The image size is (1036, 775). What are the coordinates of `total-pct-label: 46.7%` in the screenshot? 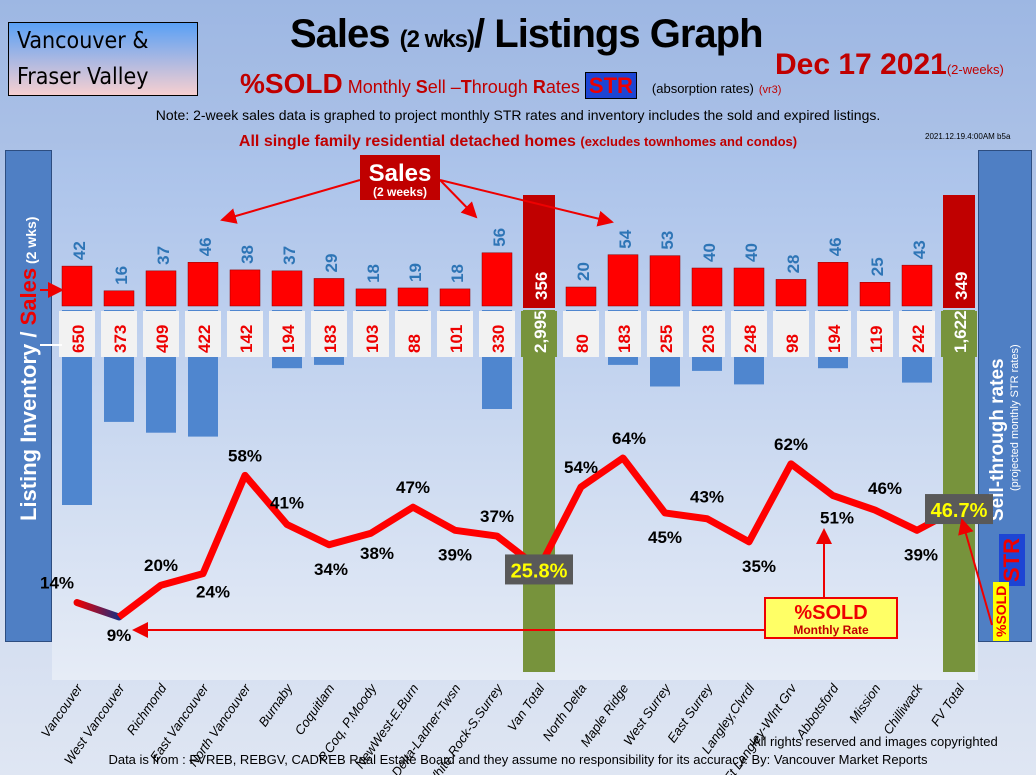 It's located at (959, 511).